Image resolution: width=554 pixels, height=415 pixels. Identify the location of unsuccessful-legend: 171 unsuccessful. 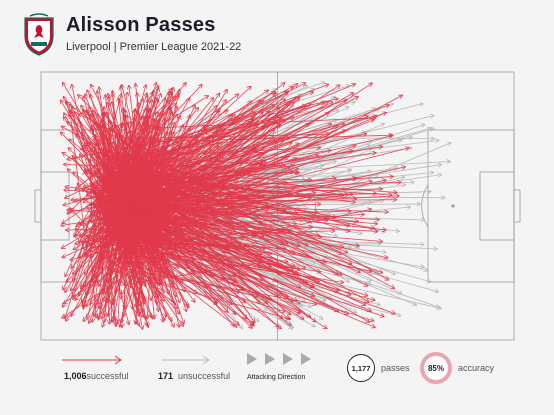
(194, 376).